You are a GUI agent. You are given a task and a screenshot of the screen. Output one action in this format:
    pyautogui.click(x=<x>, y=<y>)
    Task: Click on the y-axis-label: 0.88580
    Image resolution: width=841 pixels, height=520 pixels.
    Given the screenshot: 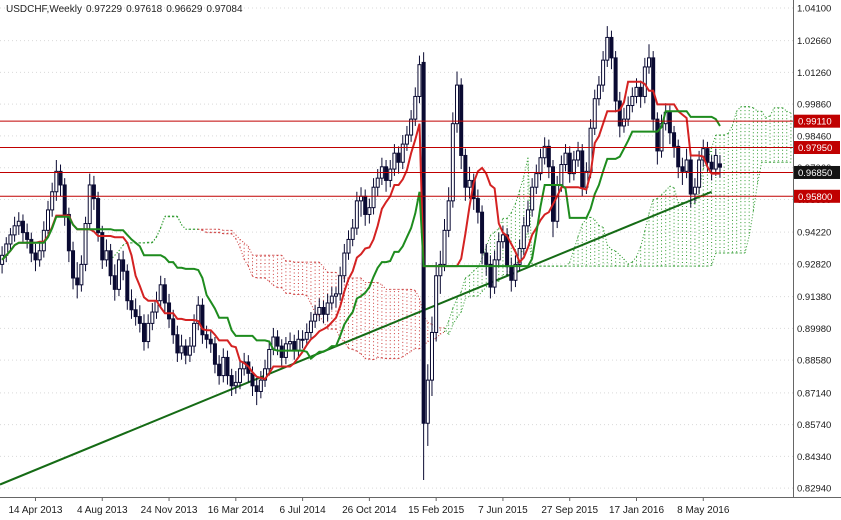 What is the action you would take?
    pyautogui.click(x=814, y=361)
    